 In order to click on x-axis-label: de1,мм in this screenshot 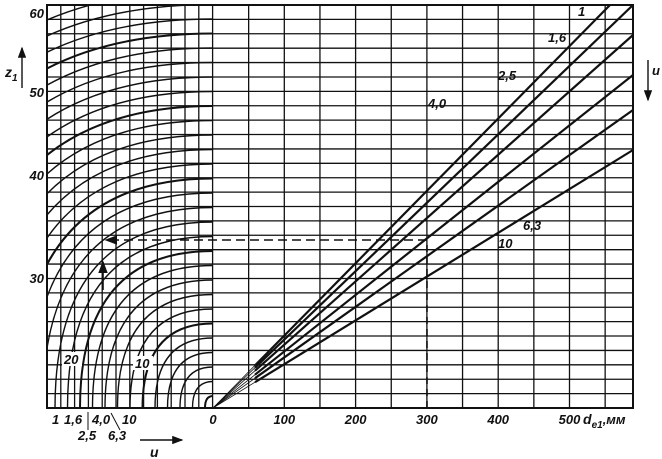, I will do `click(604, 421)`.